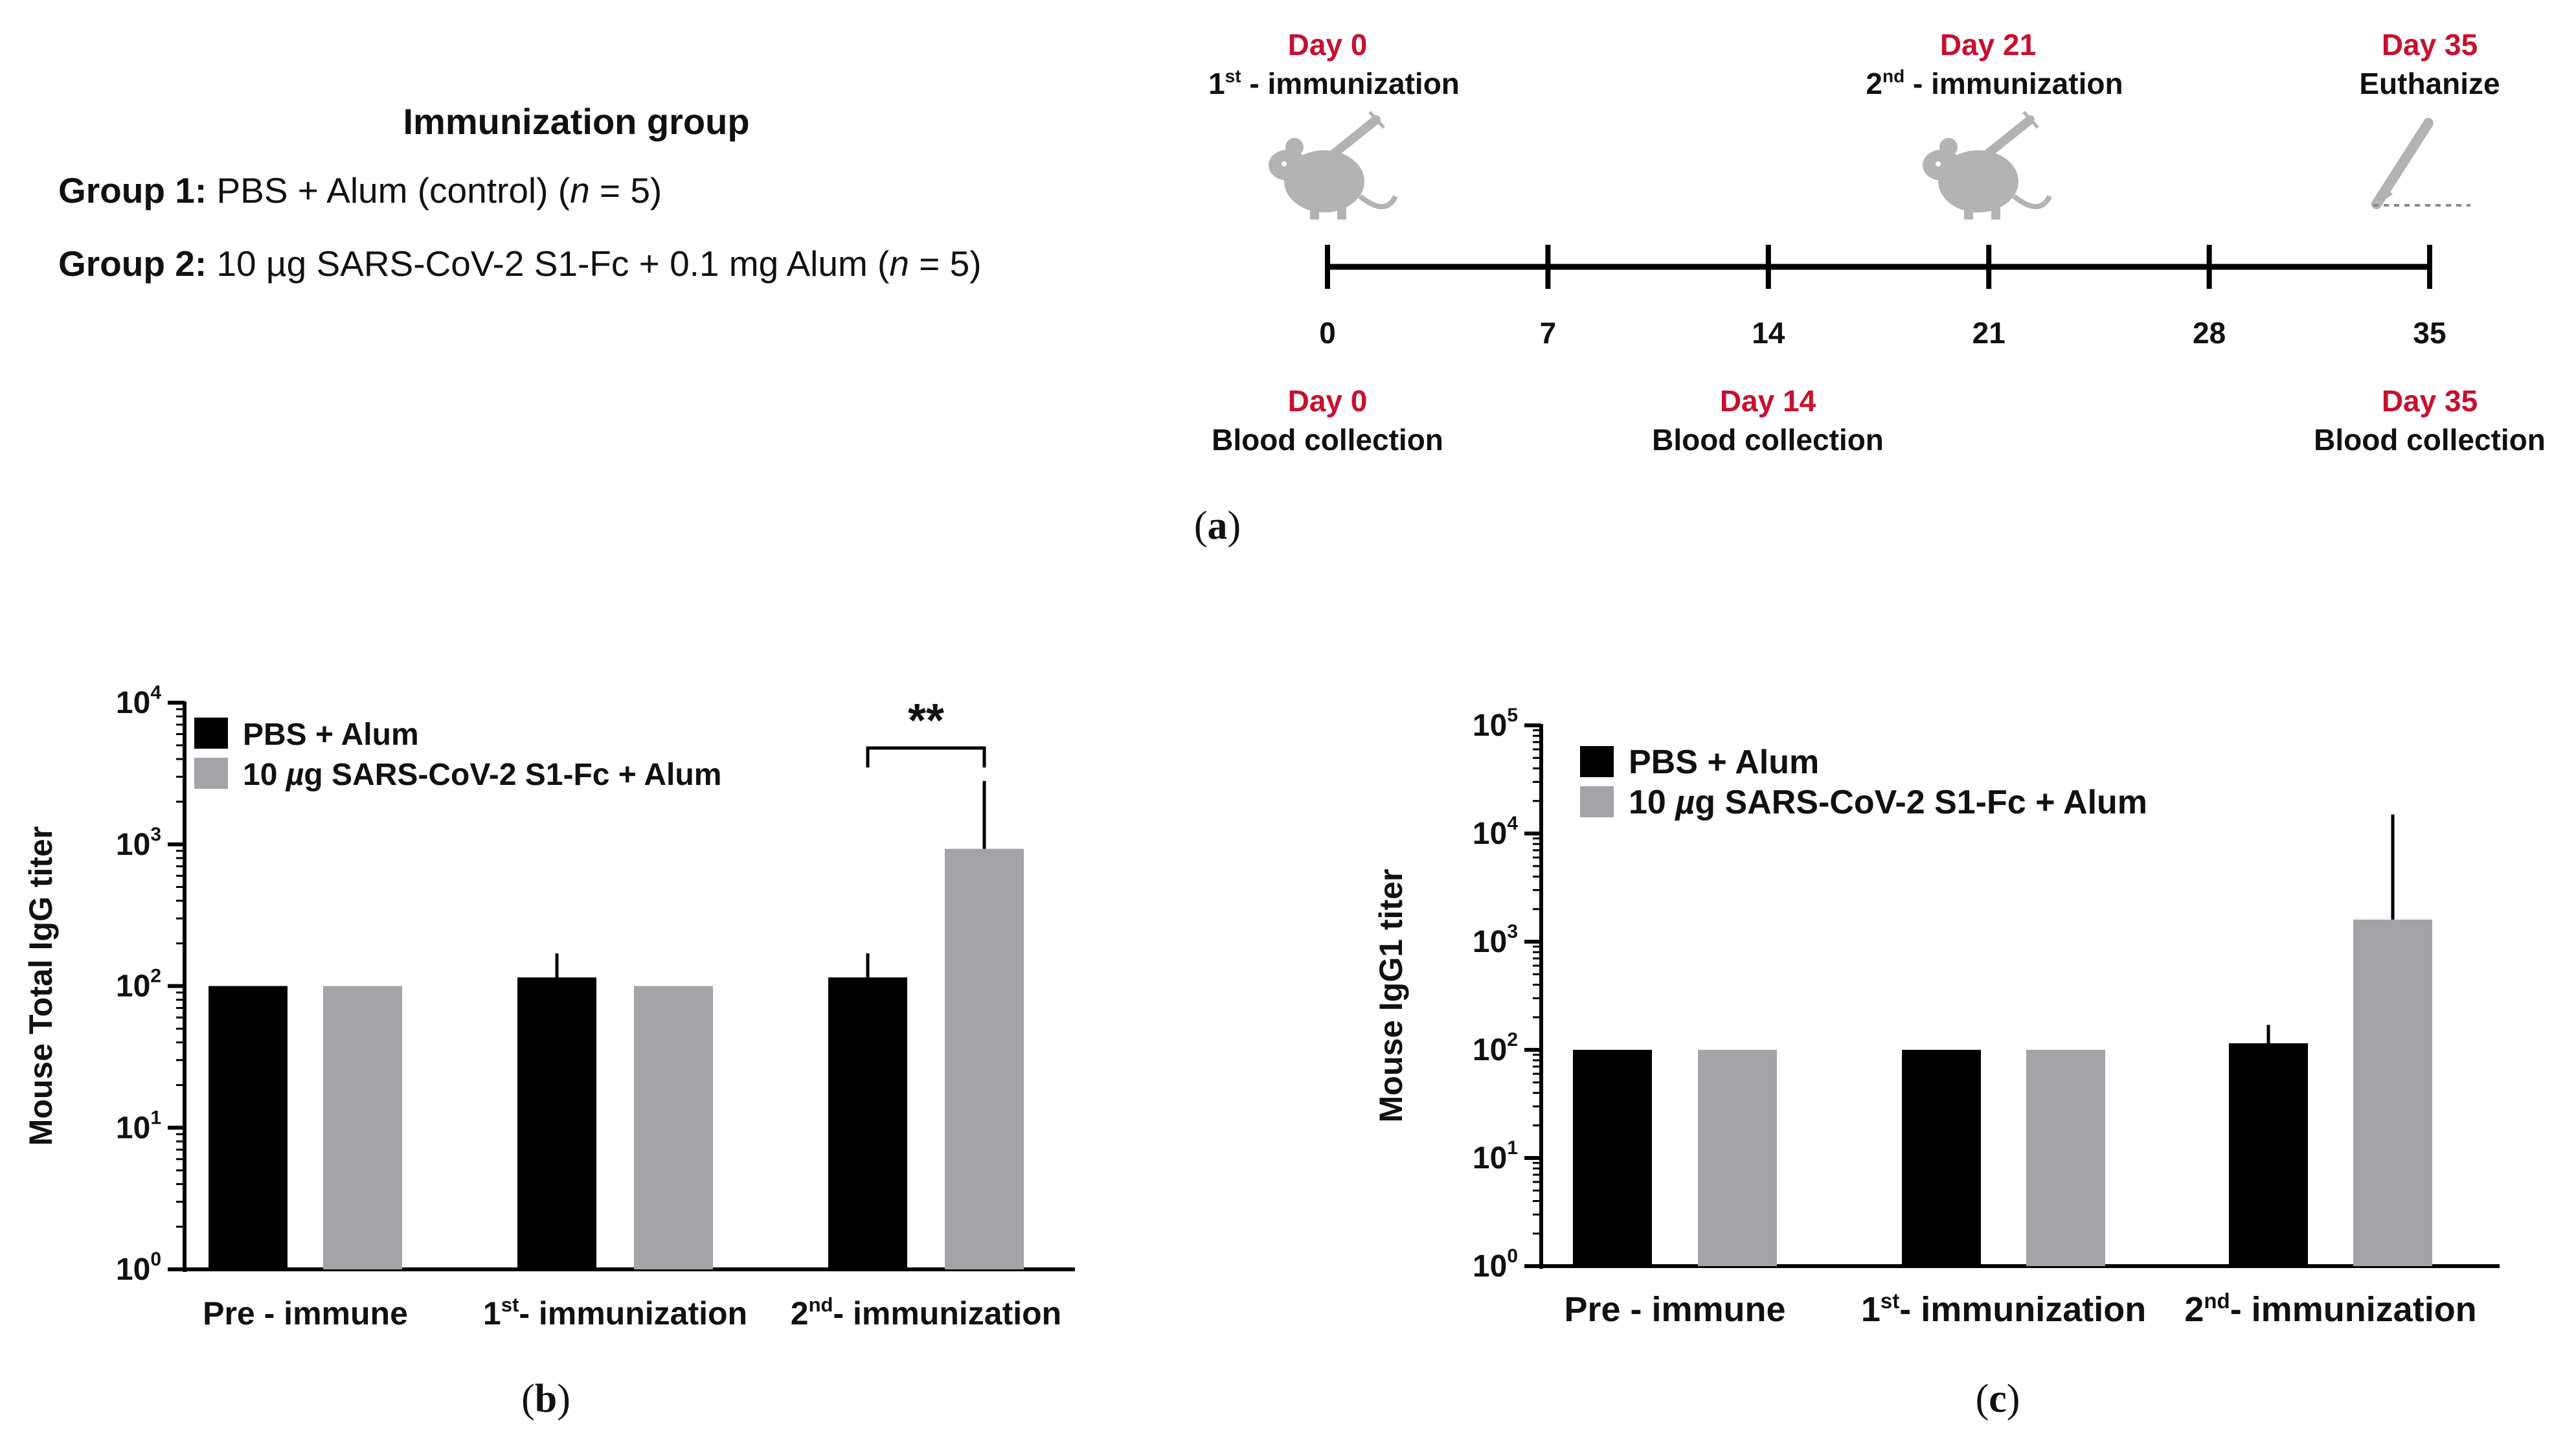 This screenshot has height=1452, width=2576. What do you see at coordinates (546, 1399) in the screenshot?
I see `caption-b: (b)` at bounding box center [546, 1399].